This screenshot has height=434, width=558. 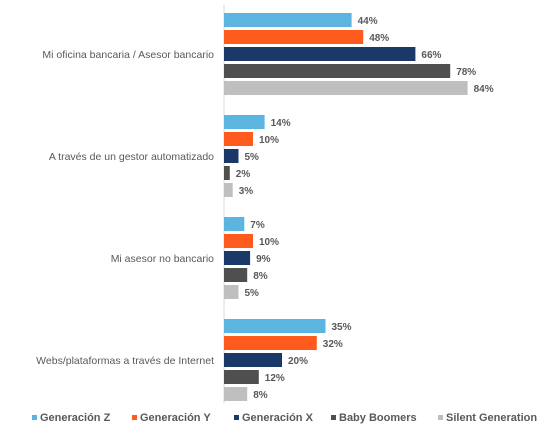 What do you see at coordinates (298, 361) in the screenshot?
I see `data-label: 20%` at bounding box center [298, 361].